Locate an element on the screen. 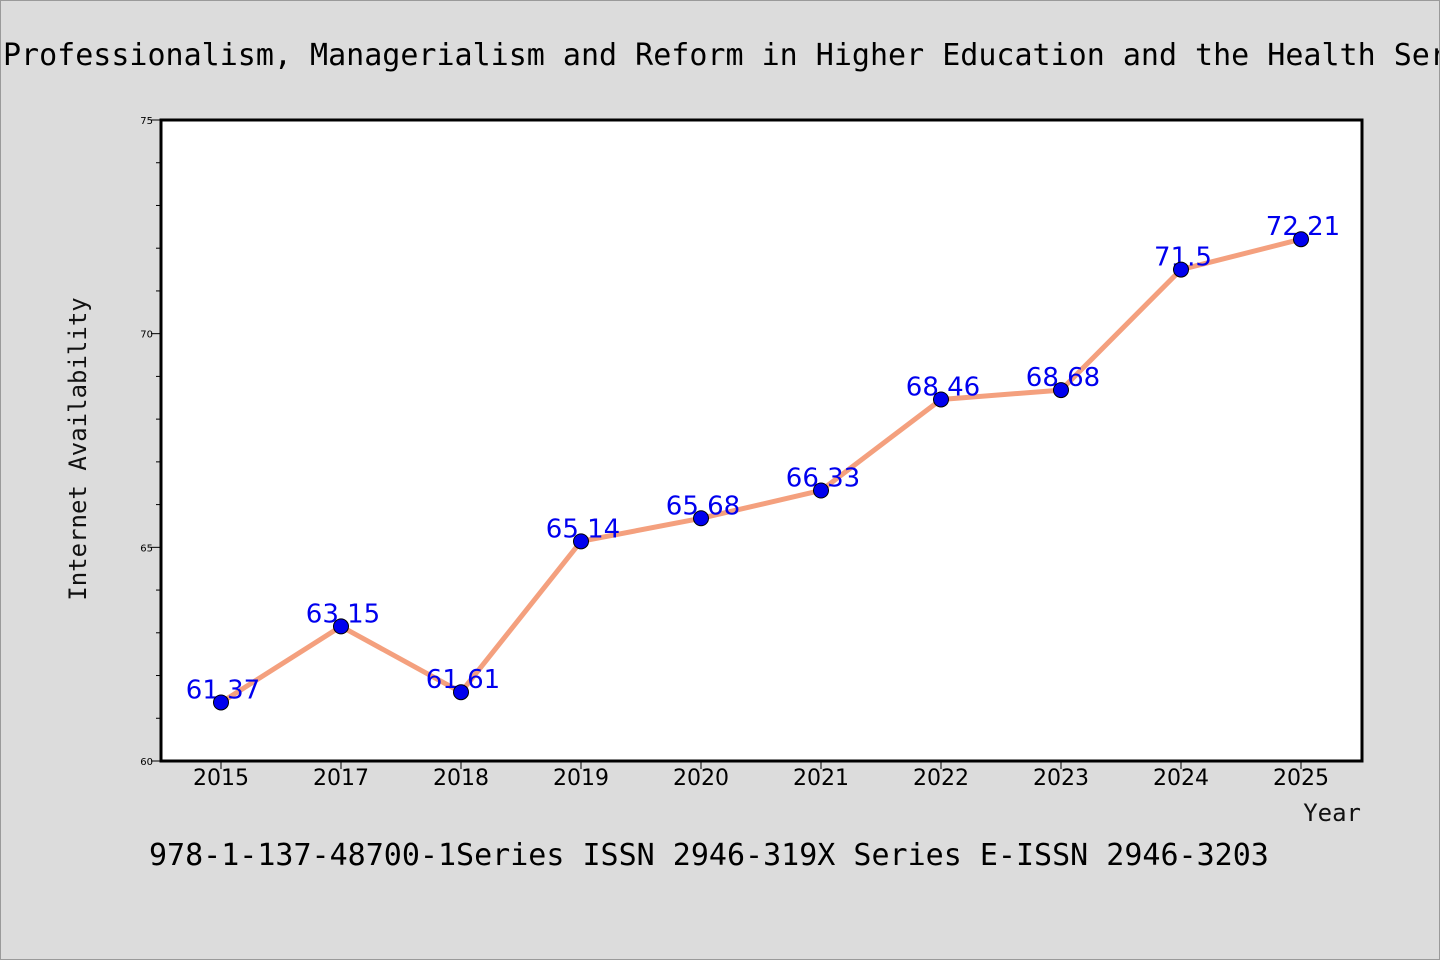 The image size is (1440, 960). y-tick-label: 60 is located at coordinates (146, 762).